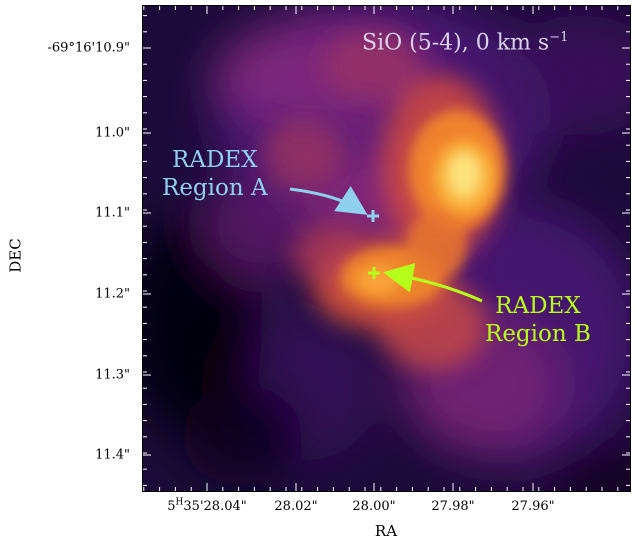 The width and height of the screenshot is (635, 545). I want to click on ytick-label: 11.4", so click(112, 455).